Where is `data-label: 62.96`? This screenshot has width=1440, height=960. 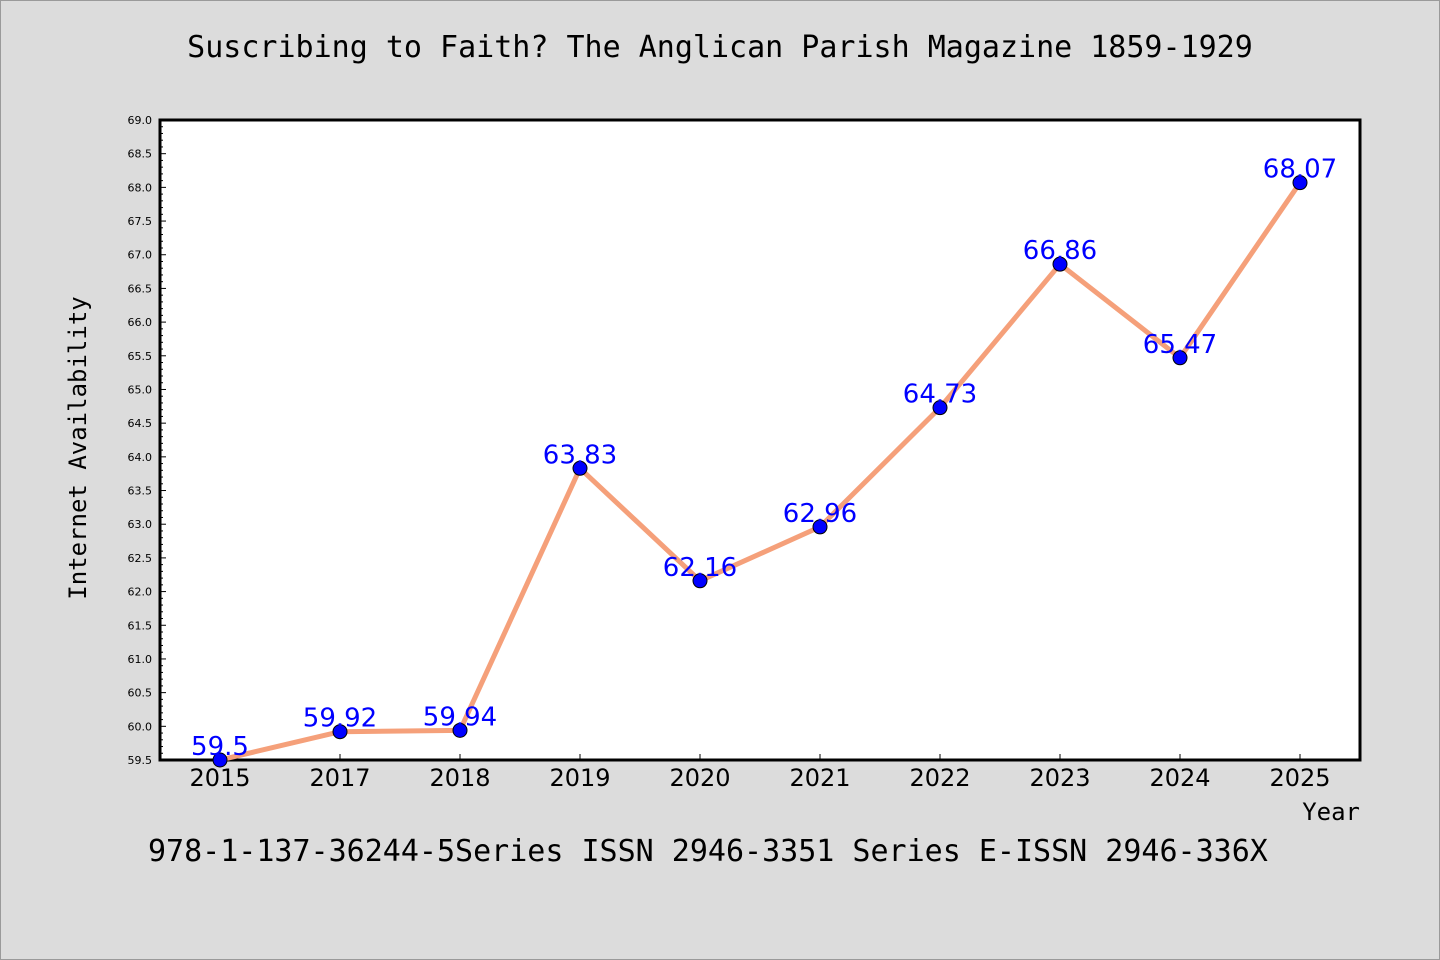 data-label: 62.96 is located at coordinates (820, 514).